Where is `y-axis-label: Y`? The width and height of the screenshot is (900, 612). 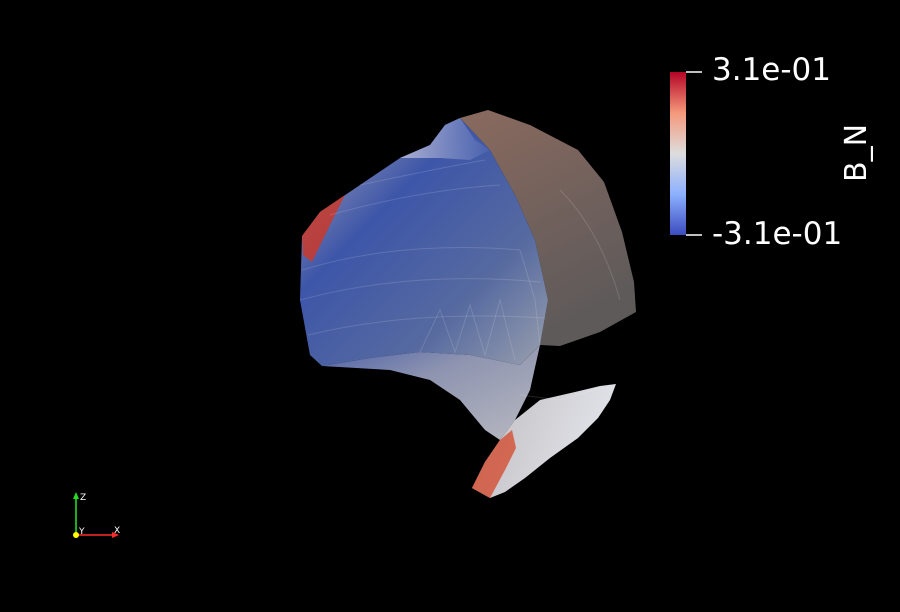 y-axis-label: Y is located at coordinates (81, 532).